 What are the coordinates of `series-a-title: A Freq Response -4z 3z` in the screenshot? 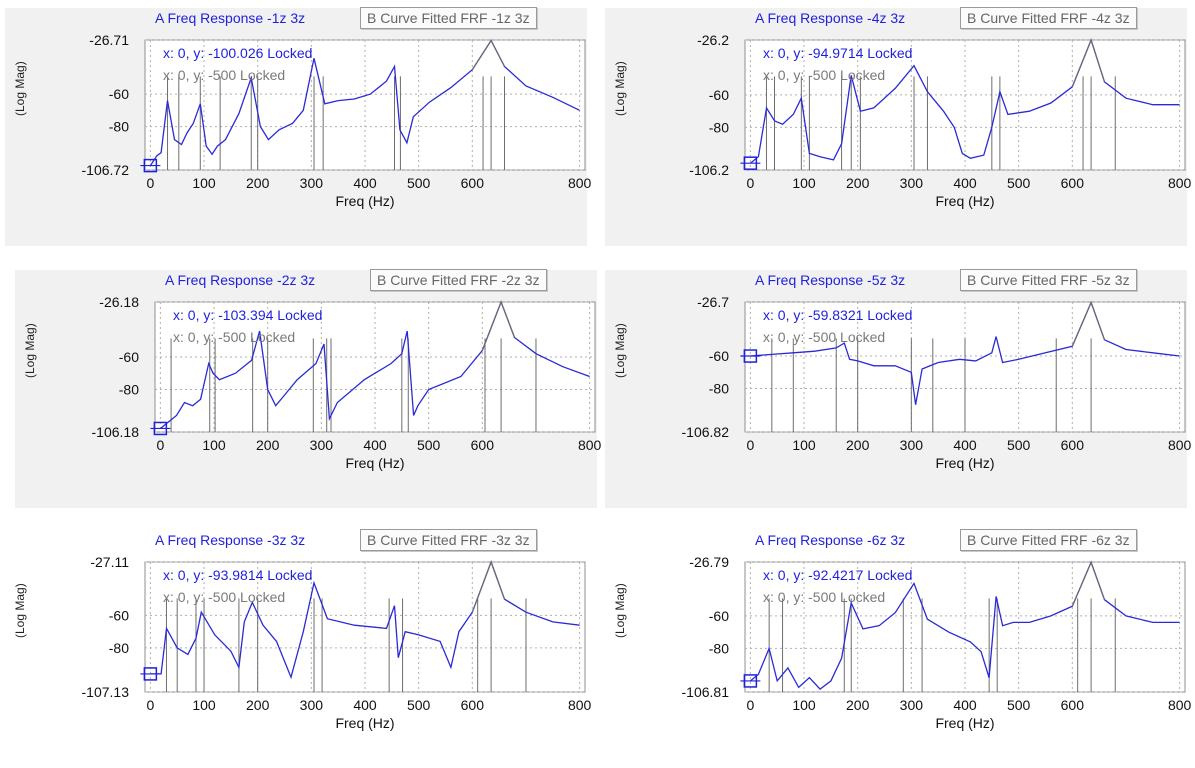 It's located at (830, 18).